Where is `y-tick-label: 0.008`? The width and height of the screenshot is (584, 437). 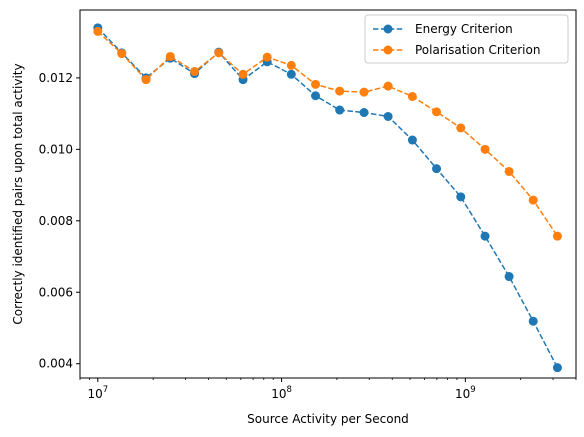
y-tick-label: 0.008 is located at coordinates (56, 221).